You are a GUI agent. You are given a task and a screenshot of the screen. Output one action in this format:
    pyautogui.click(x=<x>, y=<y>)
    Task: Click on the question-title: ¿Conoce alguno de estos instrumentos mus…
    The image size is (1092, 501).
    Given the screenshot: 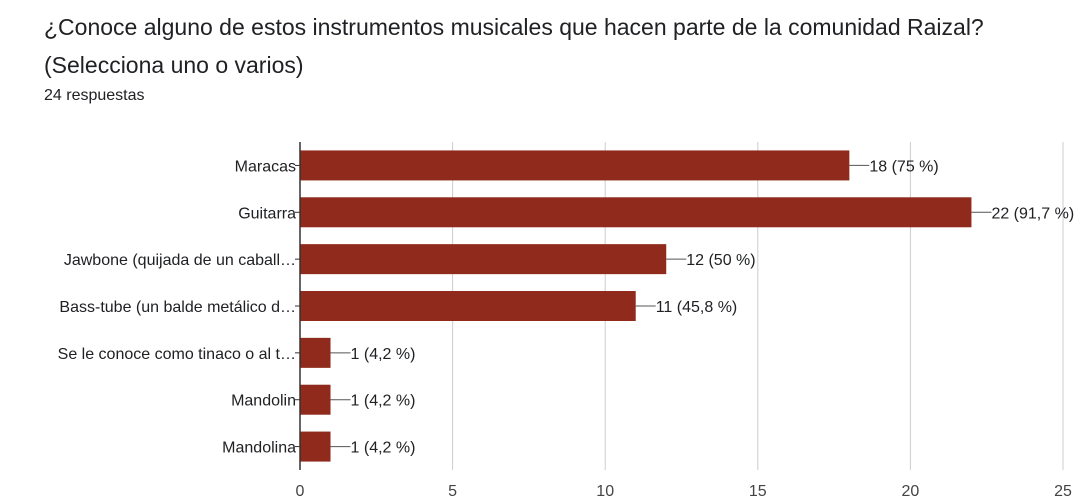 What is the action you would take?
    pyautogui.click(x=514, y=46)
    